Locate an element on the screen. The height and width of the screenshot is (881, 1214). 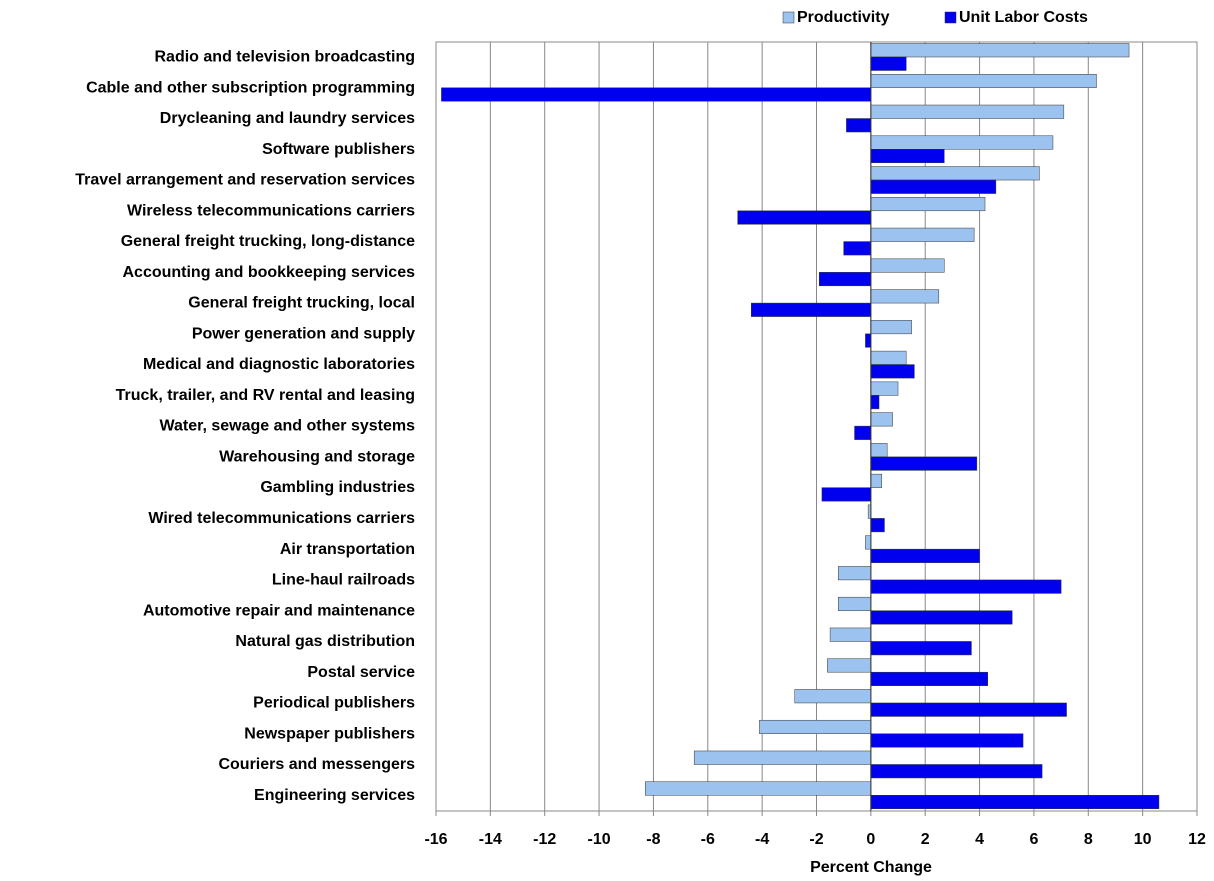
y-tick-label: Drycleaning and laundry services is located at coordinates (287, 118).